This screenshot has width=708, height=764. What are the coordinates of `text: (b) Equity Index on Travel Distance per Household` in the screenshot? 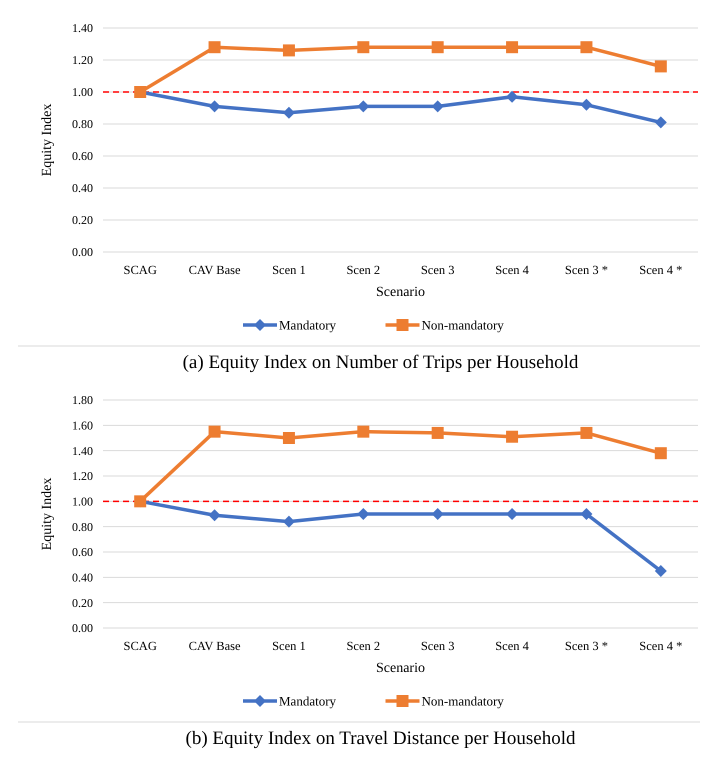 It's located at (381, 738).